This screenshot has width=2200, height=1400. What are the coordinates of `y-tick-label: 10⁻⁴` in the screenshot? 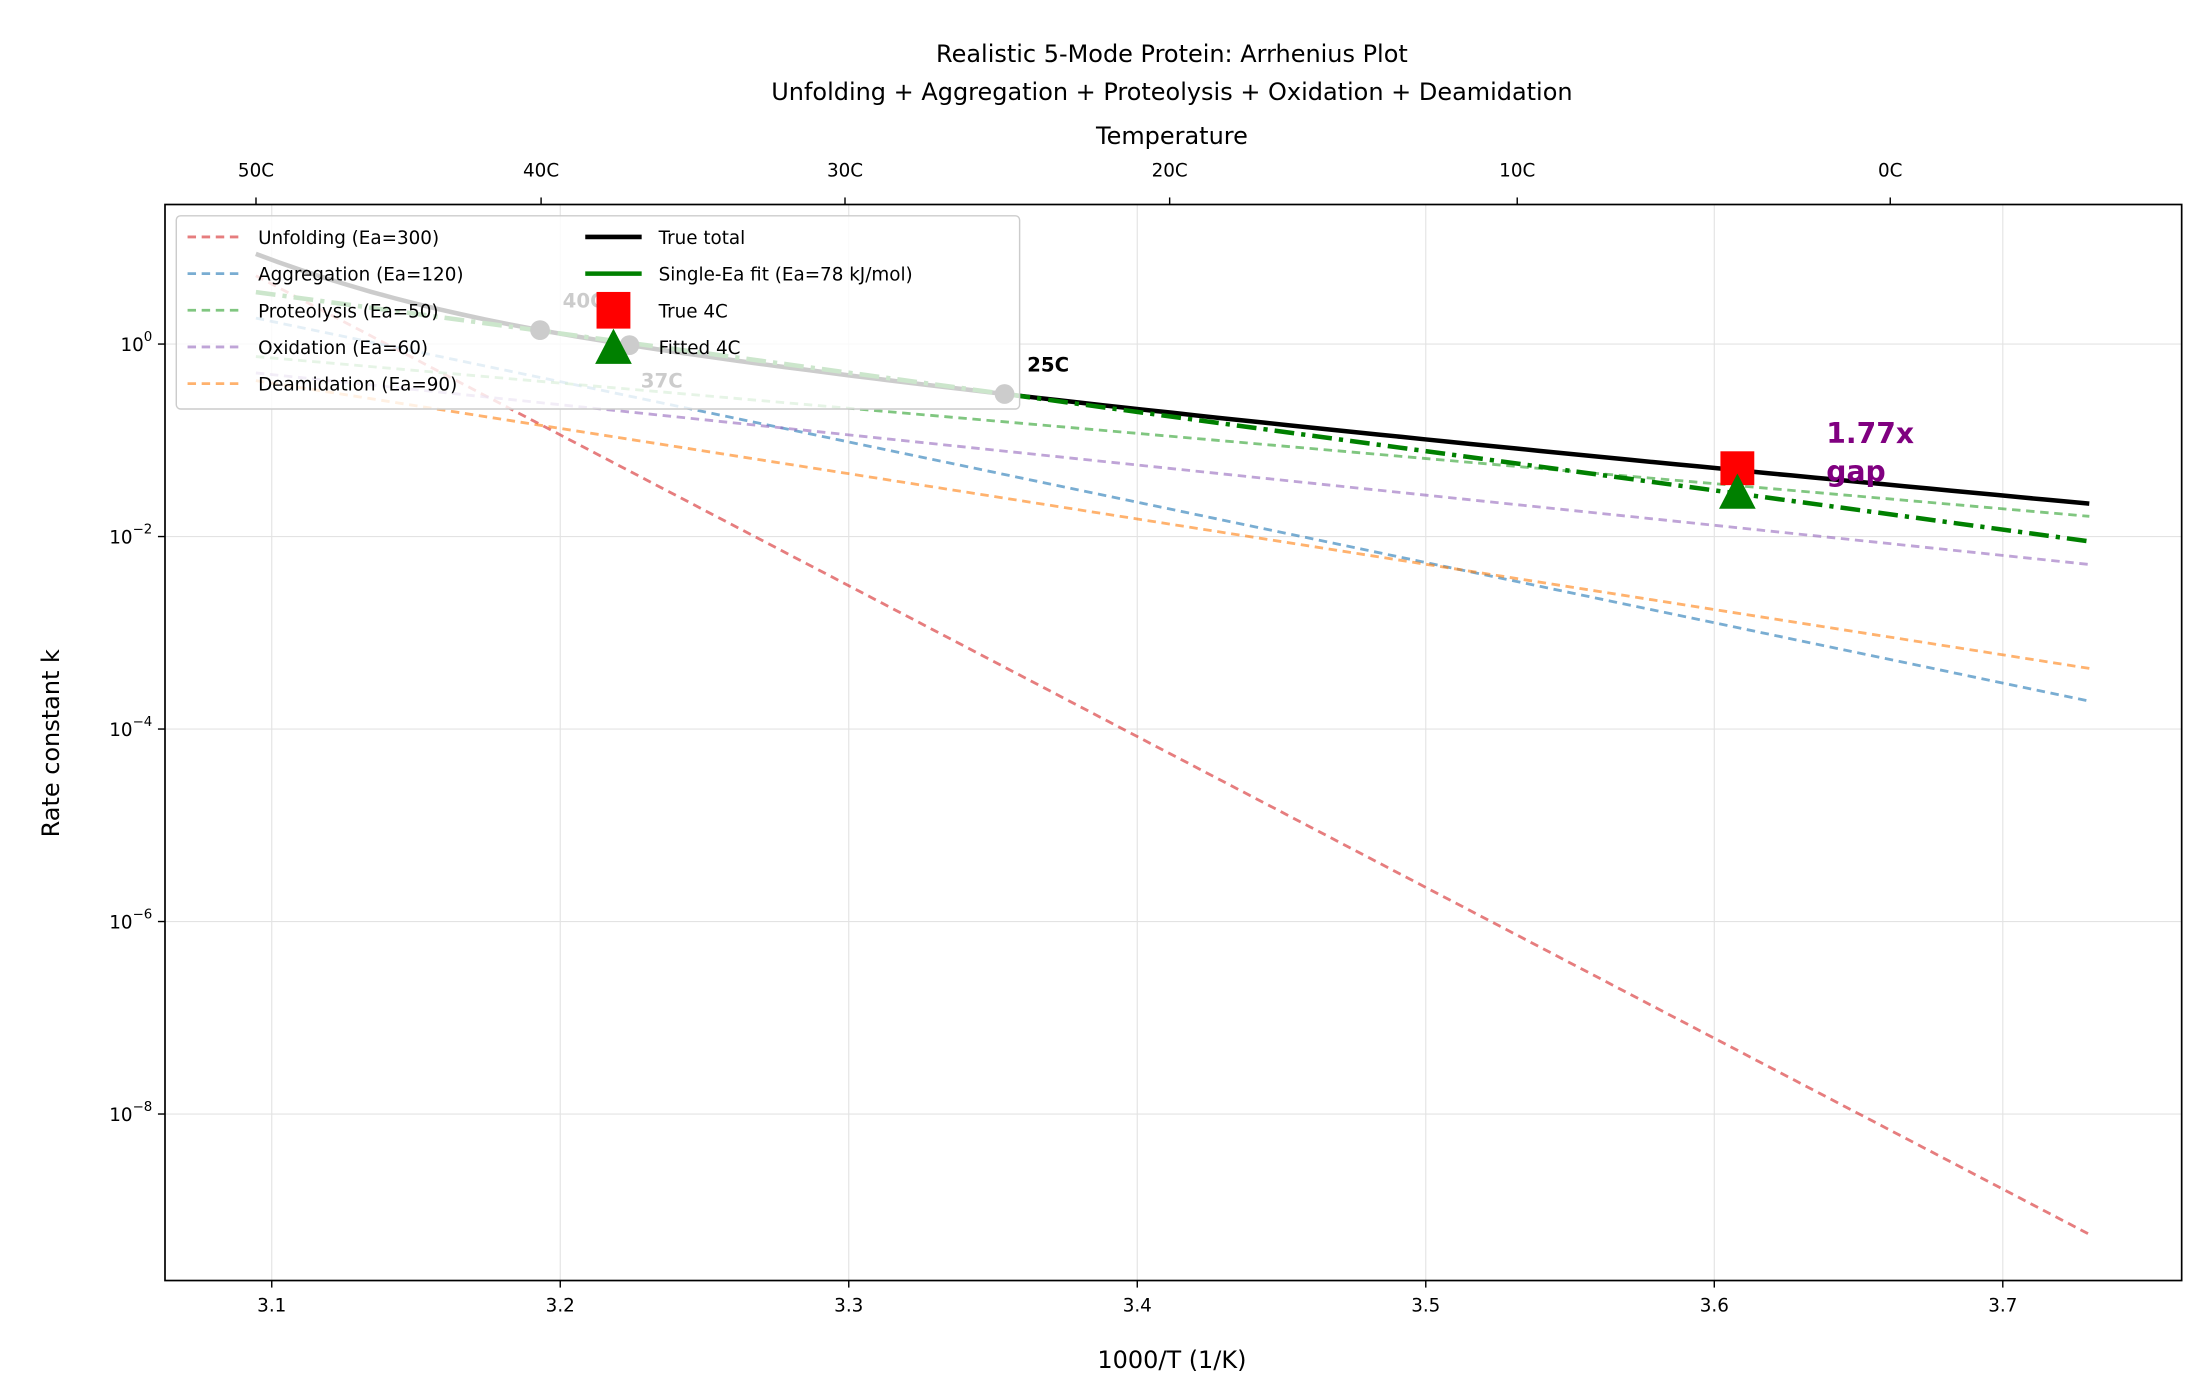 It's located at (130, 728).